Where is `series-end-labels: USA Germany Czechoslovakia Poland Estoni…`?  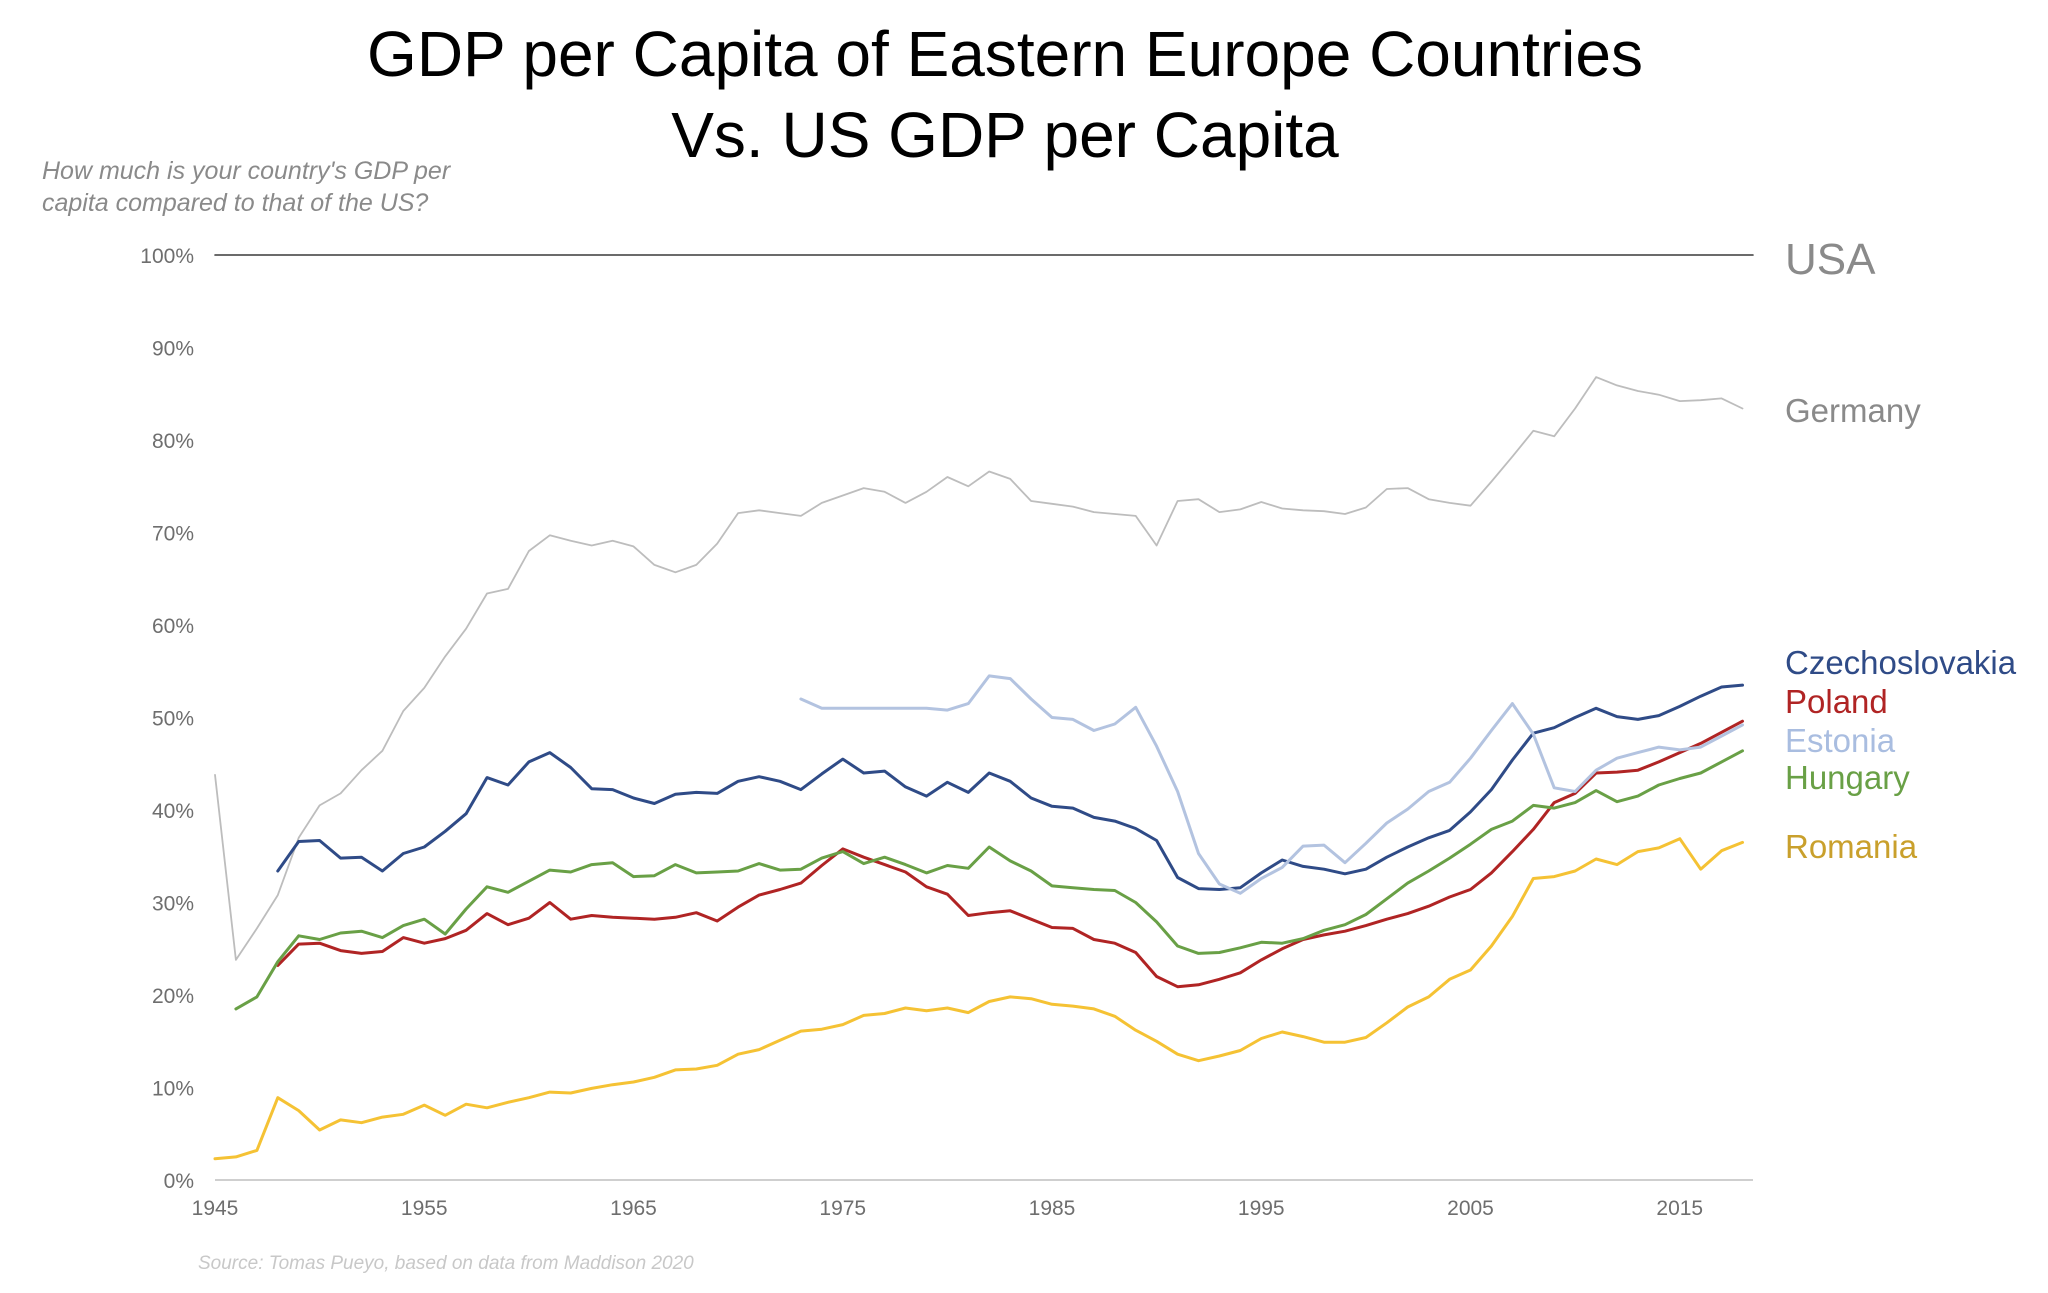
series-end-labels: USA Germany Czechoslovakia Poland Estoni… is located at coordinates (1901, 550).